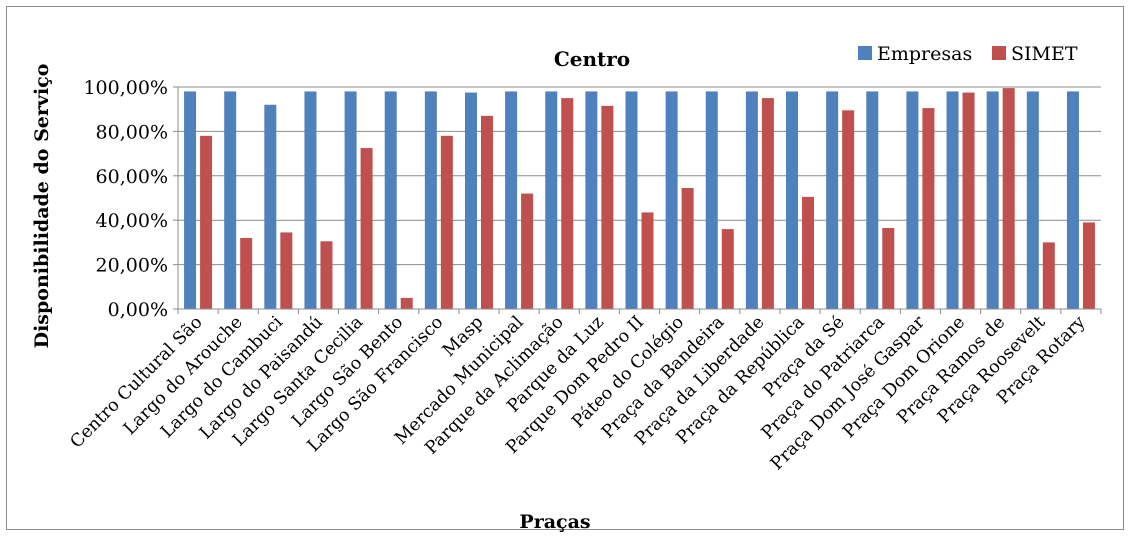  I want to click on legend-label-simet: SIMET, so click(1044, 54).